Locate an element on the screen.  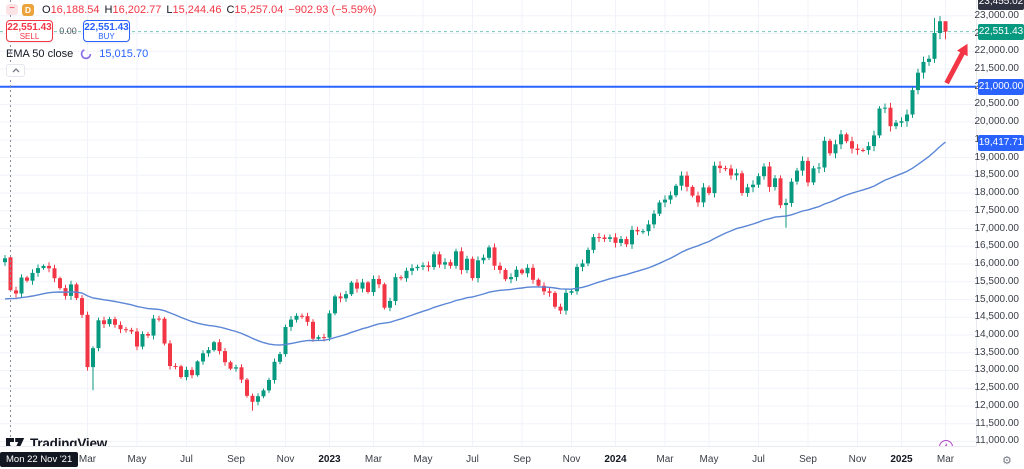
indicator-value: 15,015.70 is located at coordinates (124, 53).